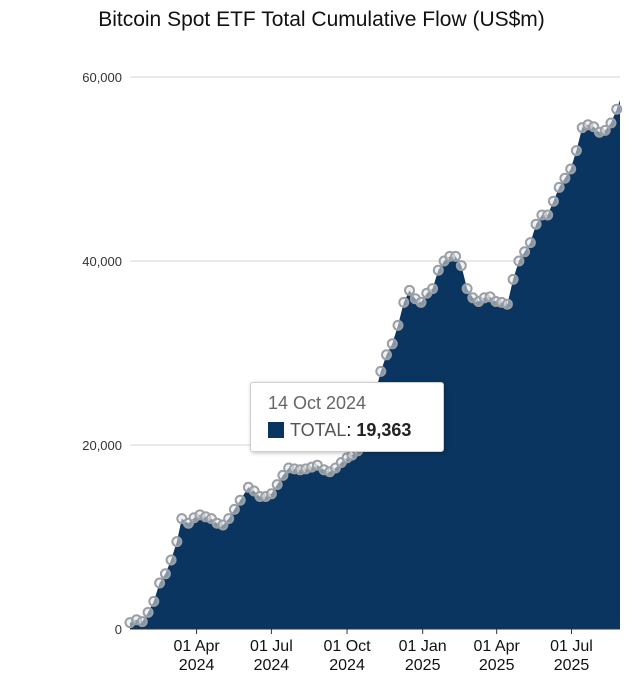  I want to click on tooltip-row: TOTAL: 19,363, so click(339, 430).